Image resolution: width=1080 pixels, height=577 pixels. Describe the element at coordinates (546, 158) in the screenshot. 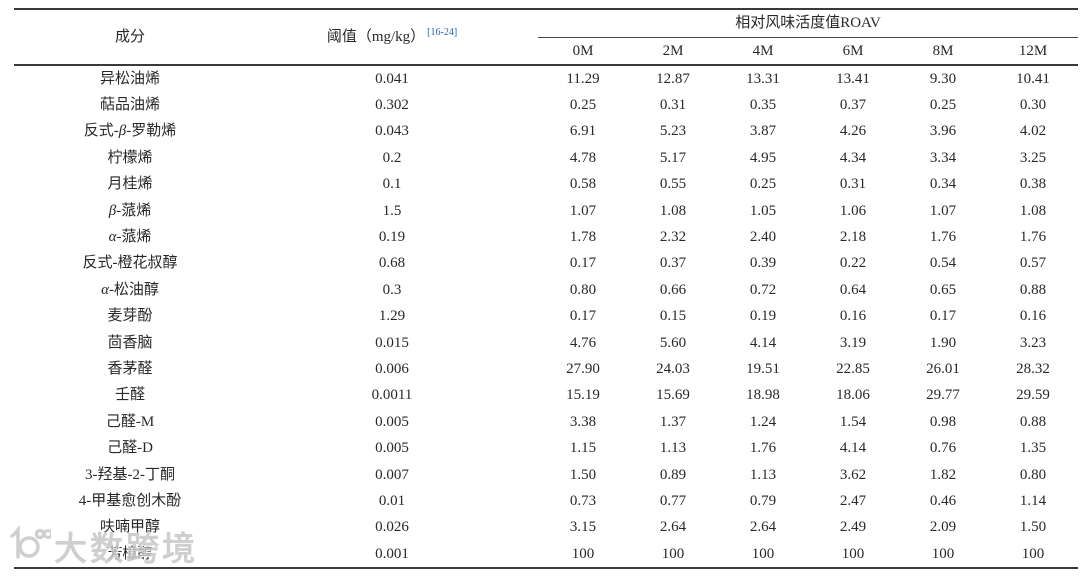

I see `table-row: 柠檬烯 0.2 4.78 5.17 4.95 4.34 3.34 3.25` at that location.